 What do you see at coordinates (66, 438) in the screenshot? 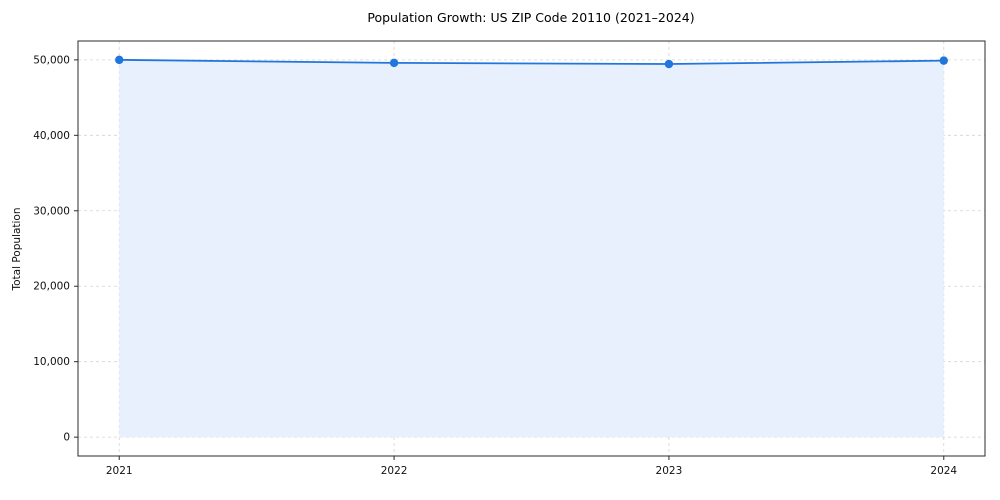
I see `y-tick-label: 0` at bounding box center [66, 438].